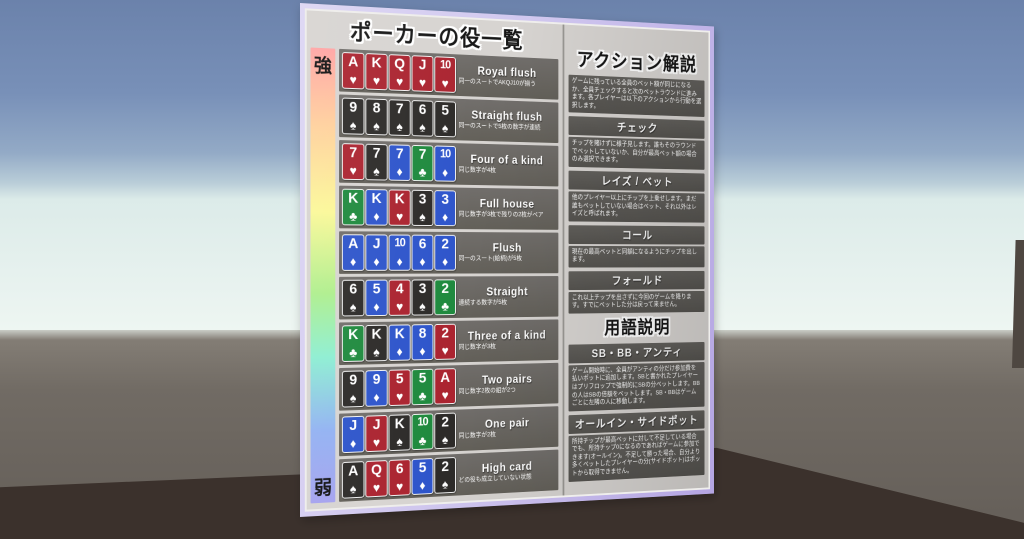 The image size is (1024, 539). What do you see at coordinates (636, 256) in the screenshot?
I see `section-description: 現在の最高ベットと同額になるようにチップを出します。` at bounding box center [636, 256].